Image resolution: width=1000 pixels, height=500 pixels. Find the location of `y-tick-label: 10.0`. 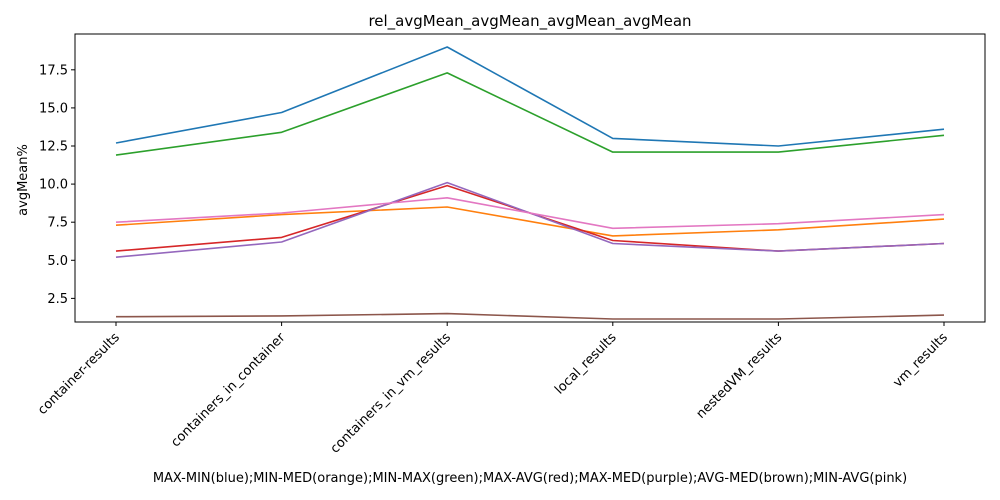

y-tick-label: 10.0 is located at coordinates (53, 185).